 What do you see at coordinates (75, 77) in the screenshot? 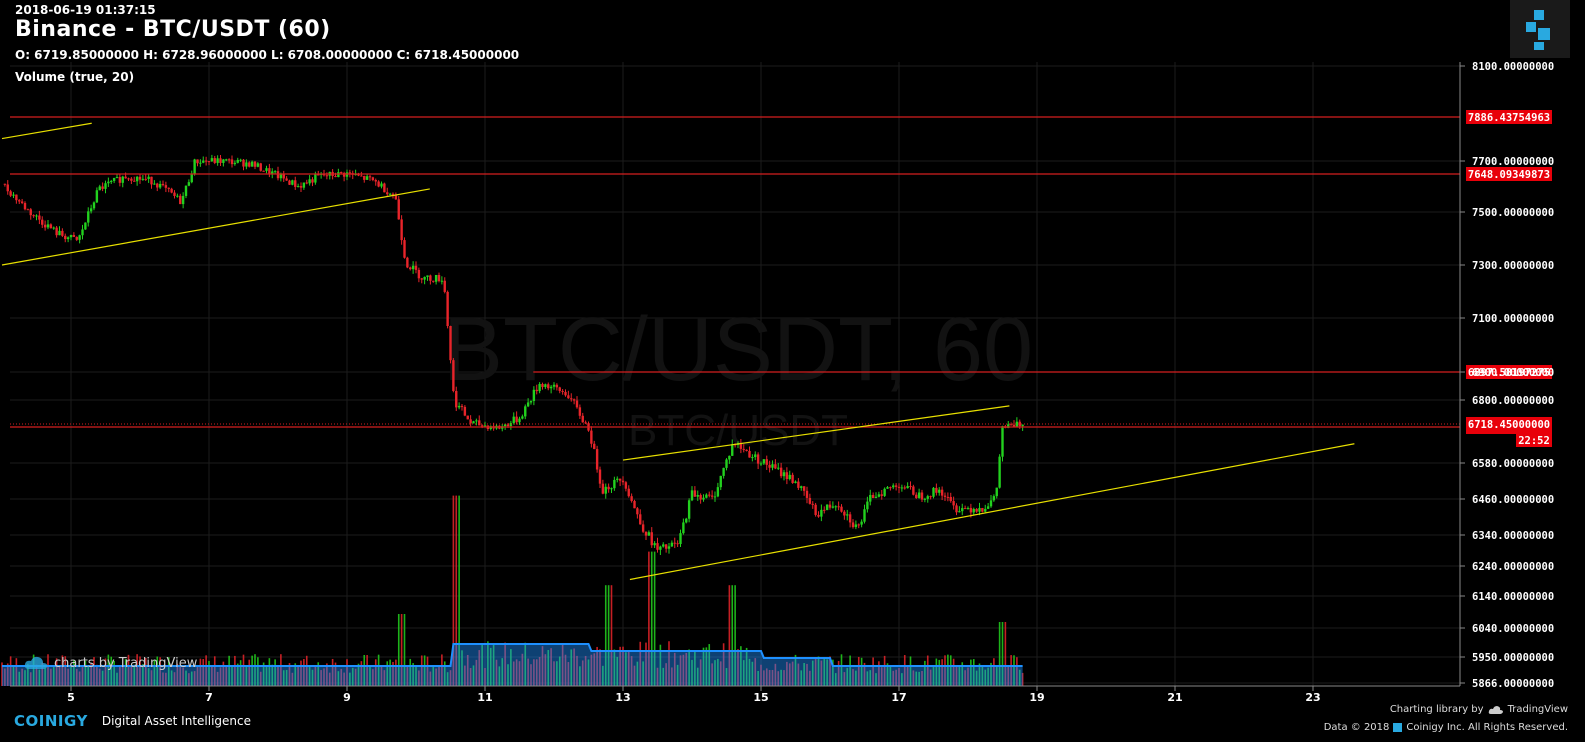
I see `volume-indicator-label: Volume (true, 20)` at bounding box center [75, 77].